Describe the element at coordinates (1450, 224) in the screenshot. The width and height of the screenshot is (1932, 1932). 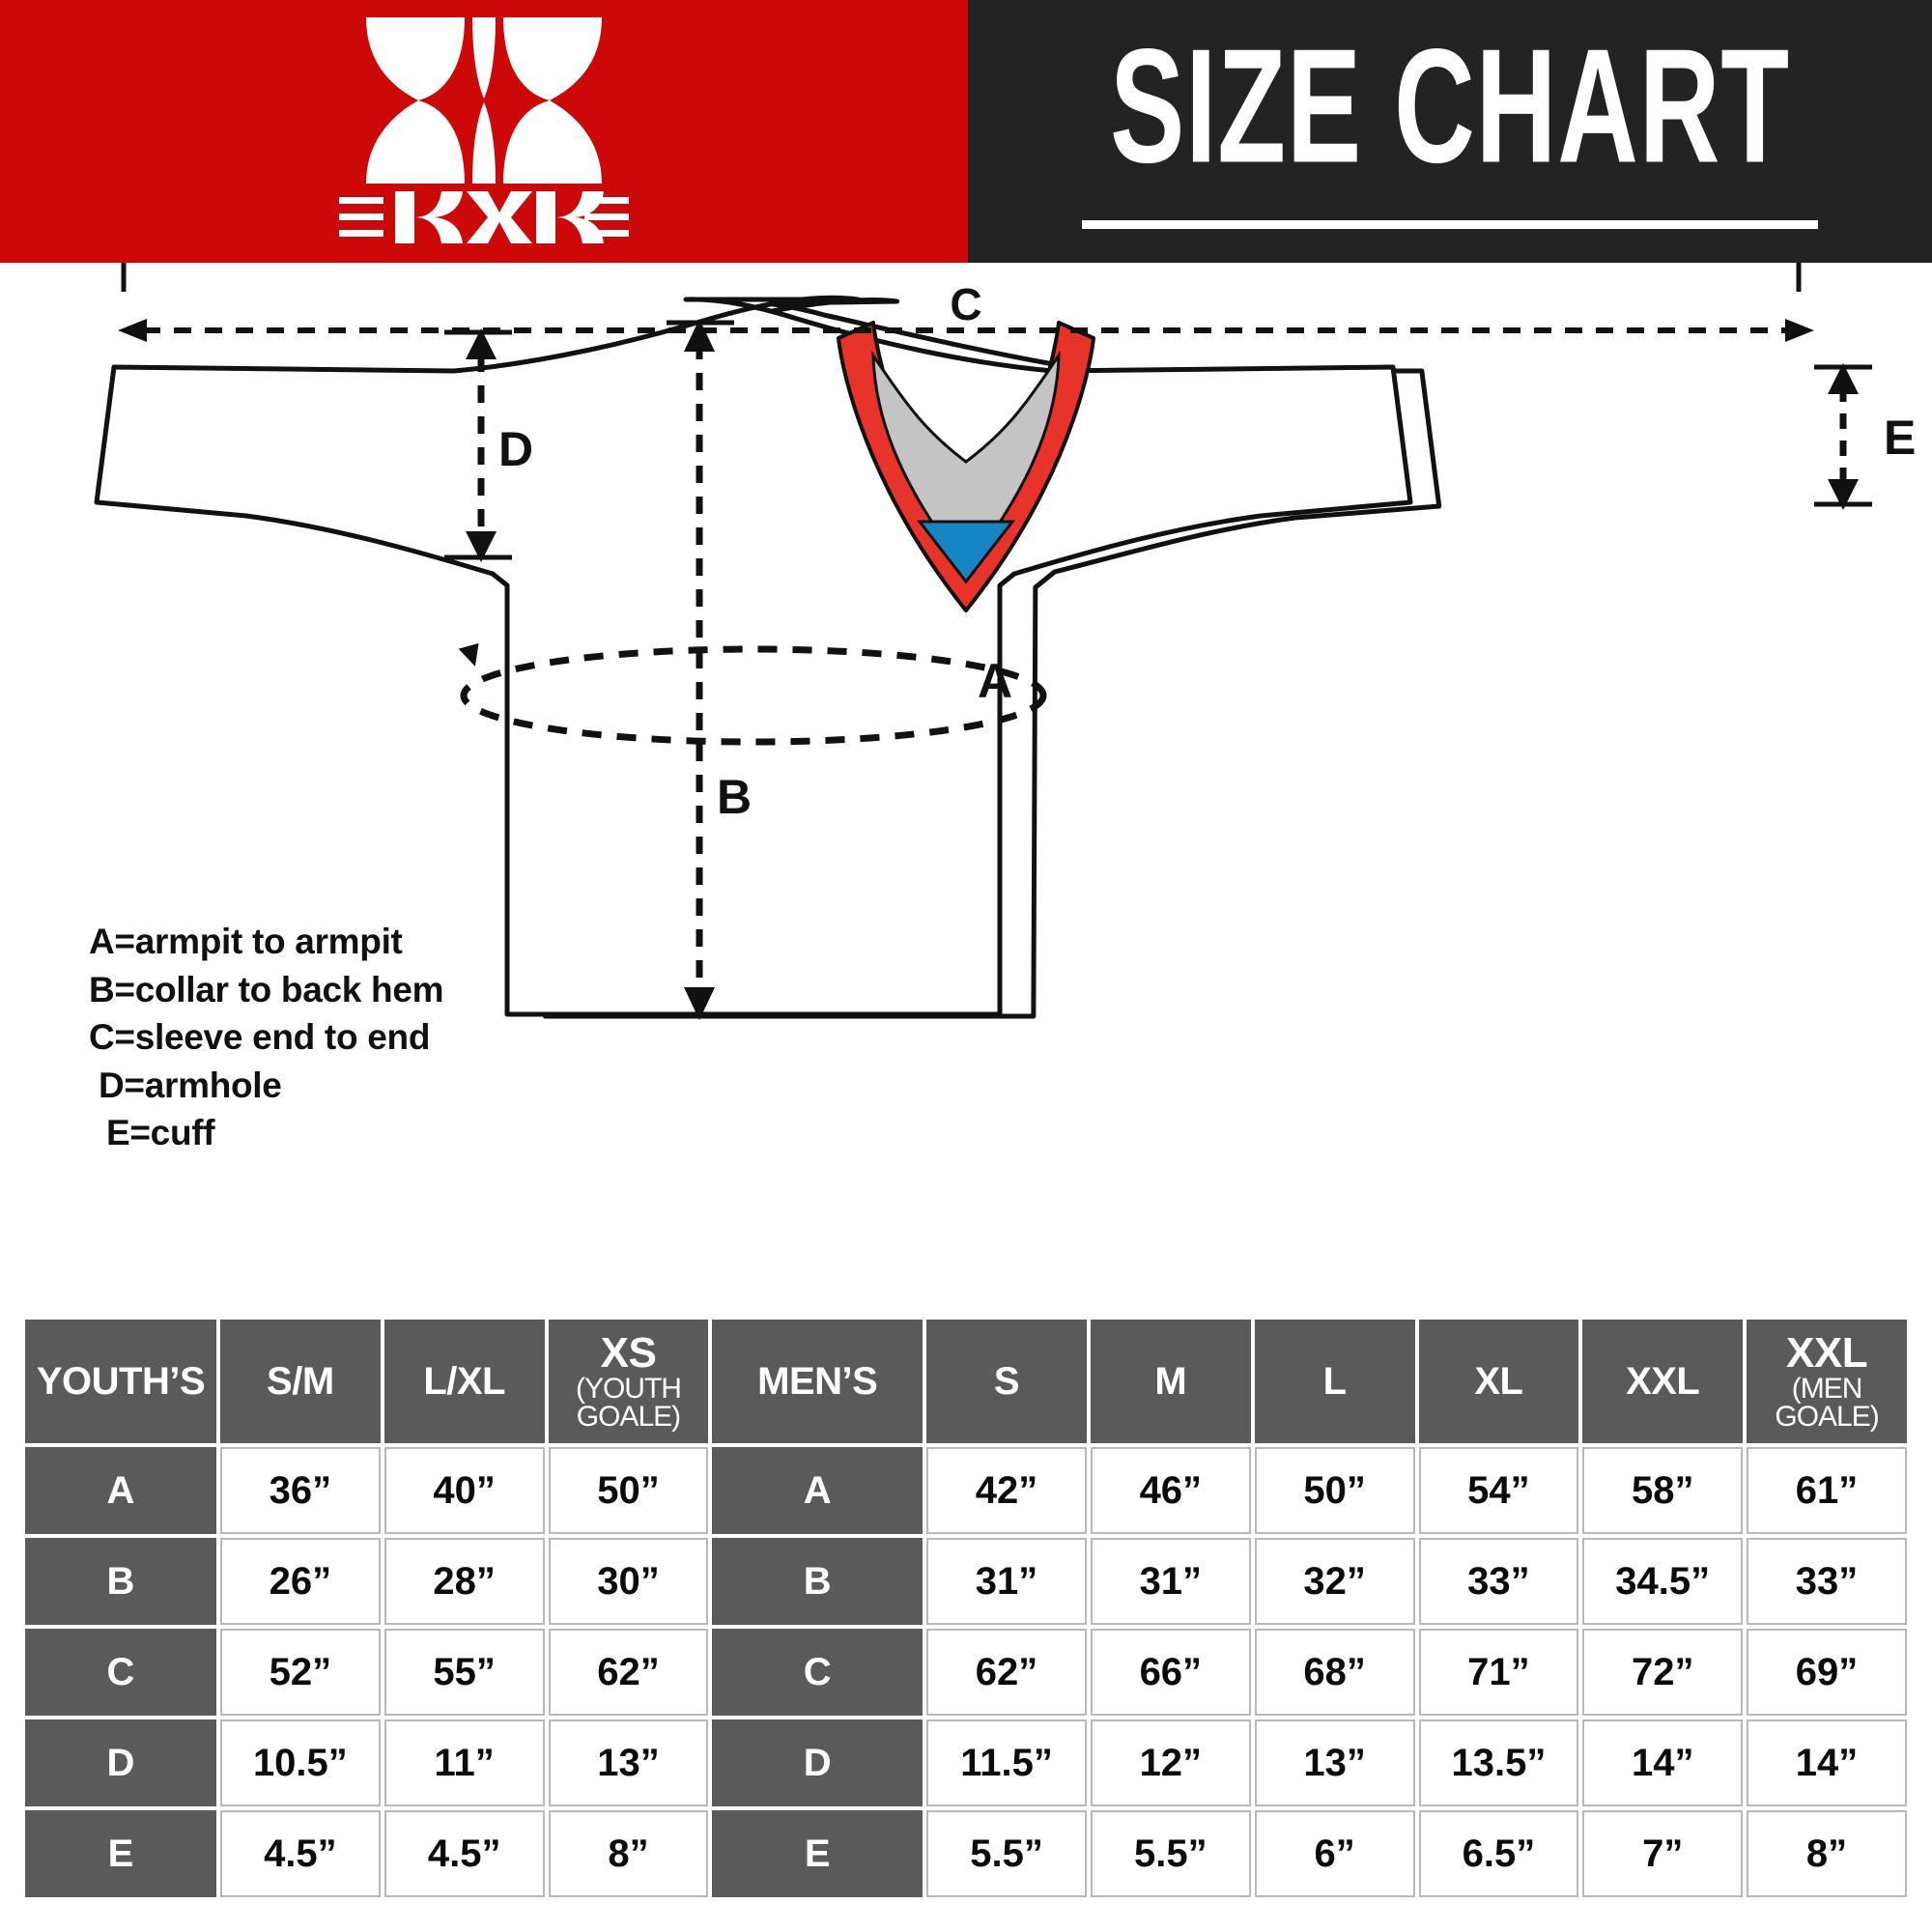
I see `title-underline` at that location.